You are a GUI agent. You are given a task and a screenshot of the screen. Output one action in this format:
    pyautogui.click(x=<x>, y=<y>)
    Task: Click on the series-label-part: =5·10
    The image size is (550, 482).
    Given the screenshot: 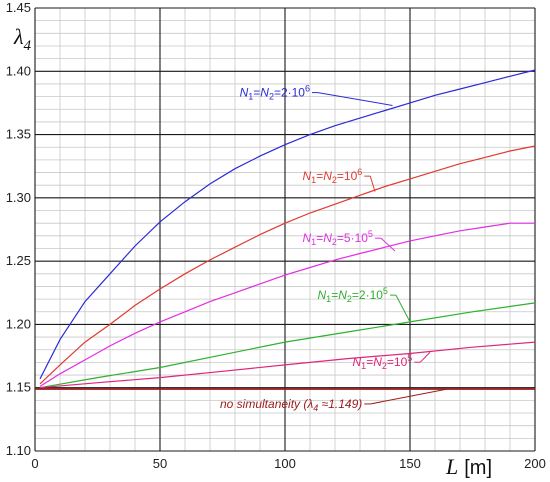 What is the action you would take?
    pyautogui.click(x=352, y=238)
    